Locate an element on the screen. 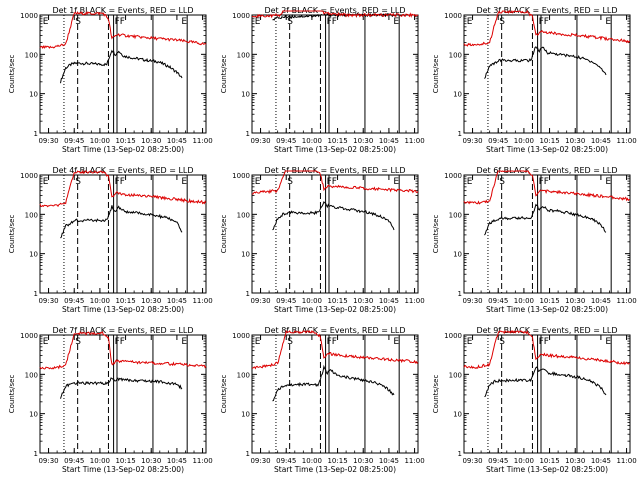 The height and width of the screenshot is (480, 640). panel-title: Det 8f BLACK = Events, RED = LLD is located at coordinates (334, 330).